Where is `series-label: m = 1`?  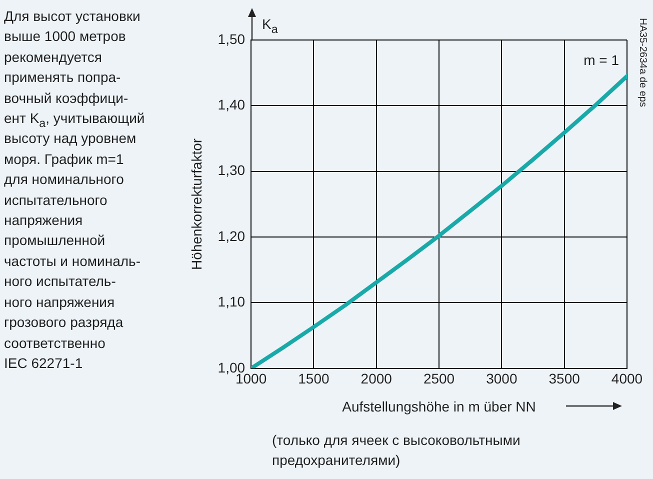
series-label: m = 1 is located at coordinates (602, 60).